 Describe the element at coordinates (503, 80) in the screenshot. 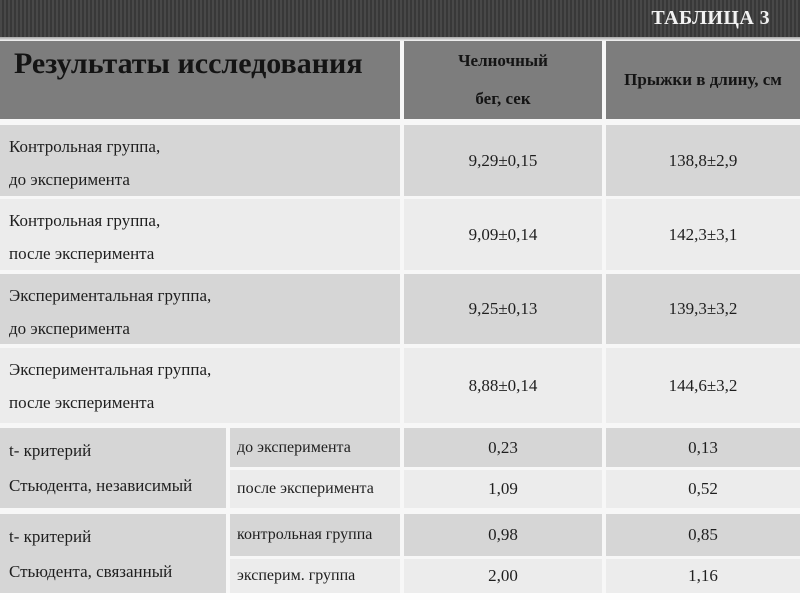

I see `column-header-shuttle-run: Челночный бег, сек` at that location.